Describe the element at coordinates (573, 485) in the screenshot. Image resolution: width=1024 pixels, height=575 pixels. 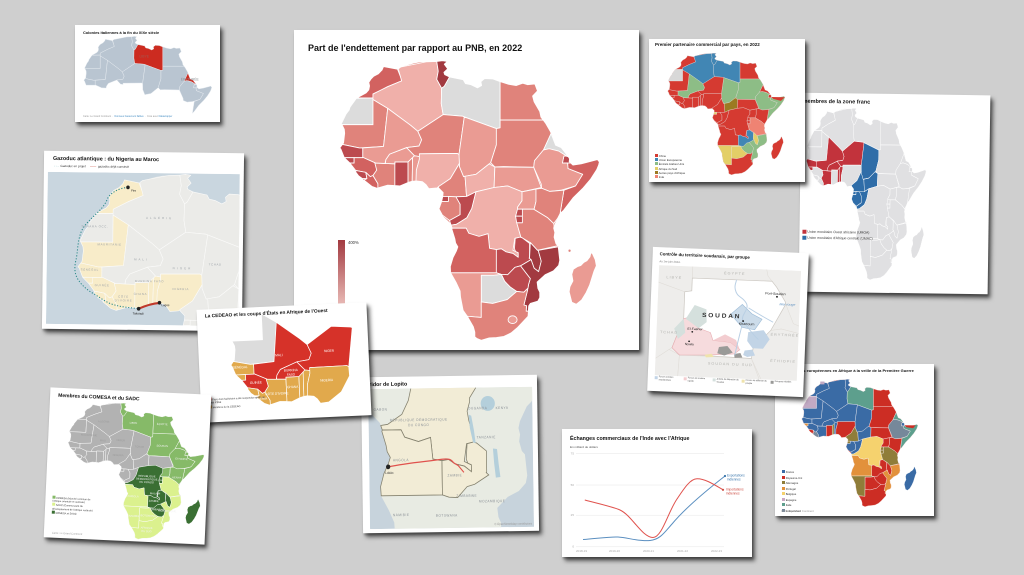
I see `svg-text: 50` at that location.